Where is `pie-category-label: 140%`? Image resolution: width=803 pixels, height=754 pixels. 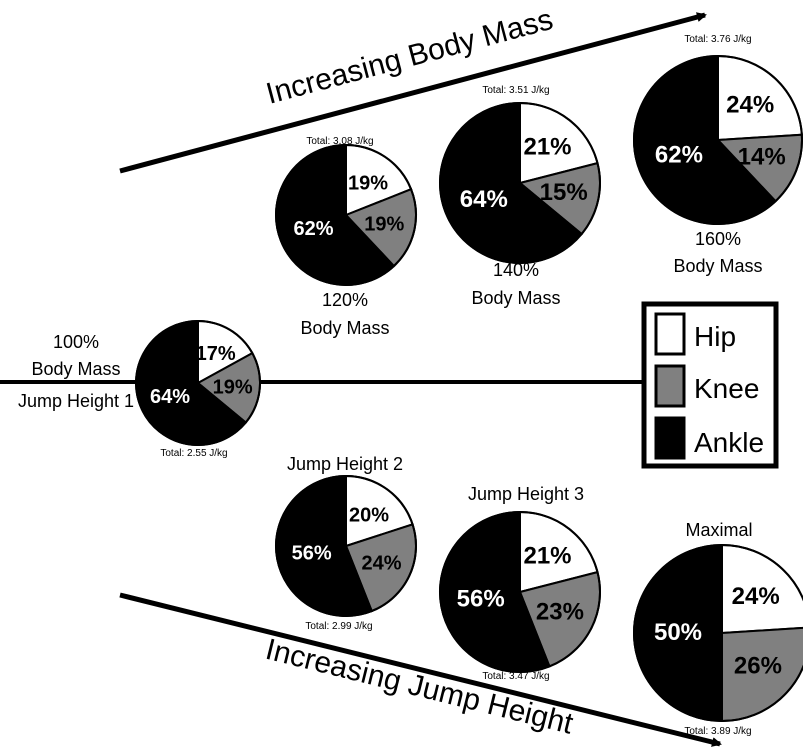
pie-category-label: 140% is located at coordinates (516, 270).